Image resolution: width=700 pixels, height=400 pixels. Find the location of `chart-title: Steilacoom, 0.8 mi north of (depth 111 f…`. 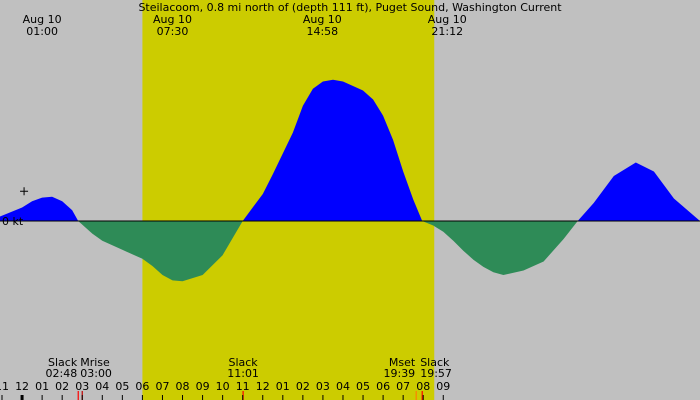

chart-title: Steilacoom, 0.8 mi north of (depth 111 f… is located at coordinates (350, 7).